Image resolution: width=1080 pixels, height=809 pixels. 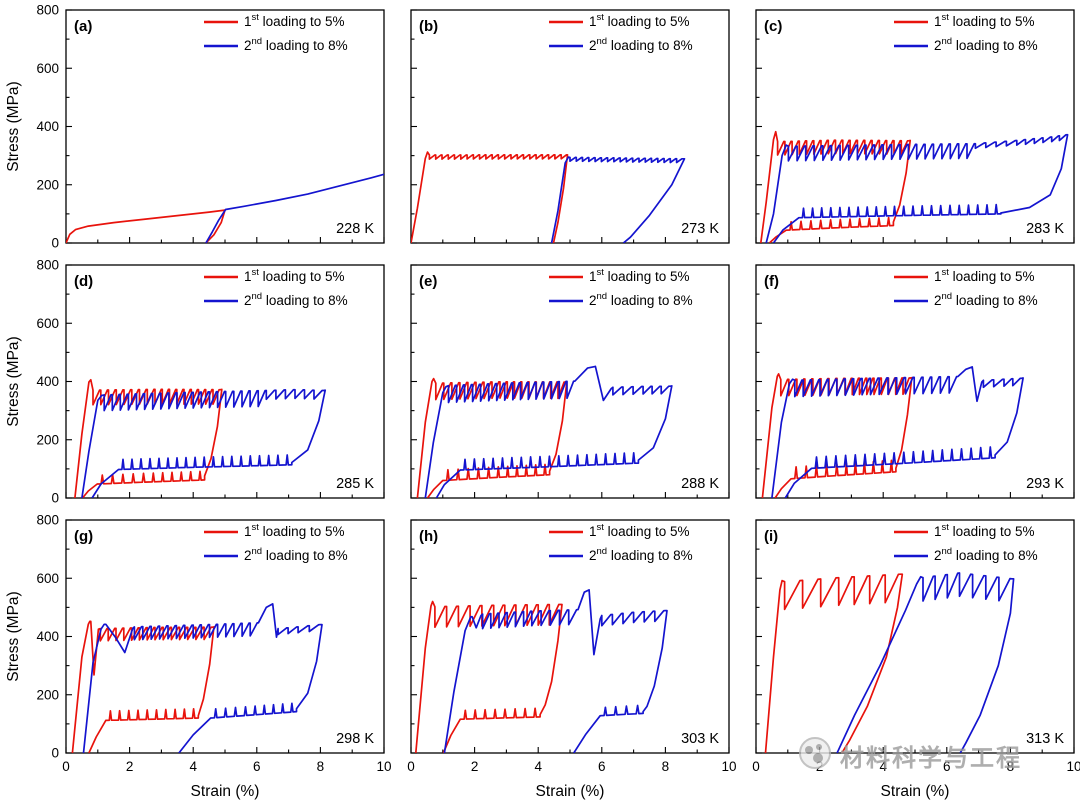 I want to click on temperature-label: 228 K, so click(x=355, y=229).